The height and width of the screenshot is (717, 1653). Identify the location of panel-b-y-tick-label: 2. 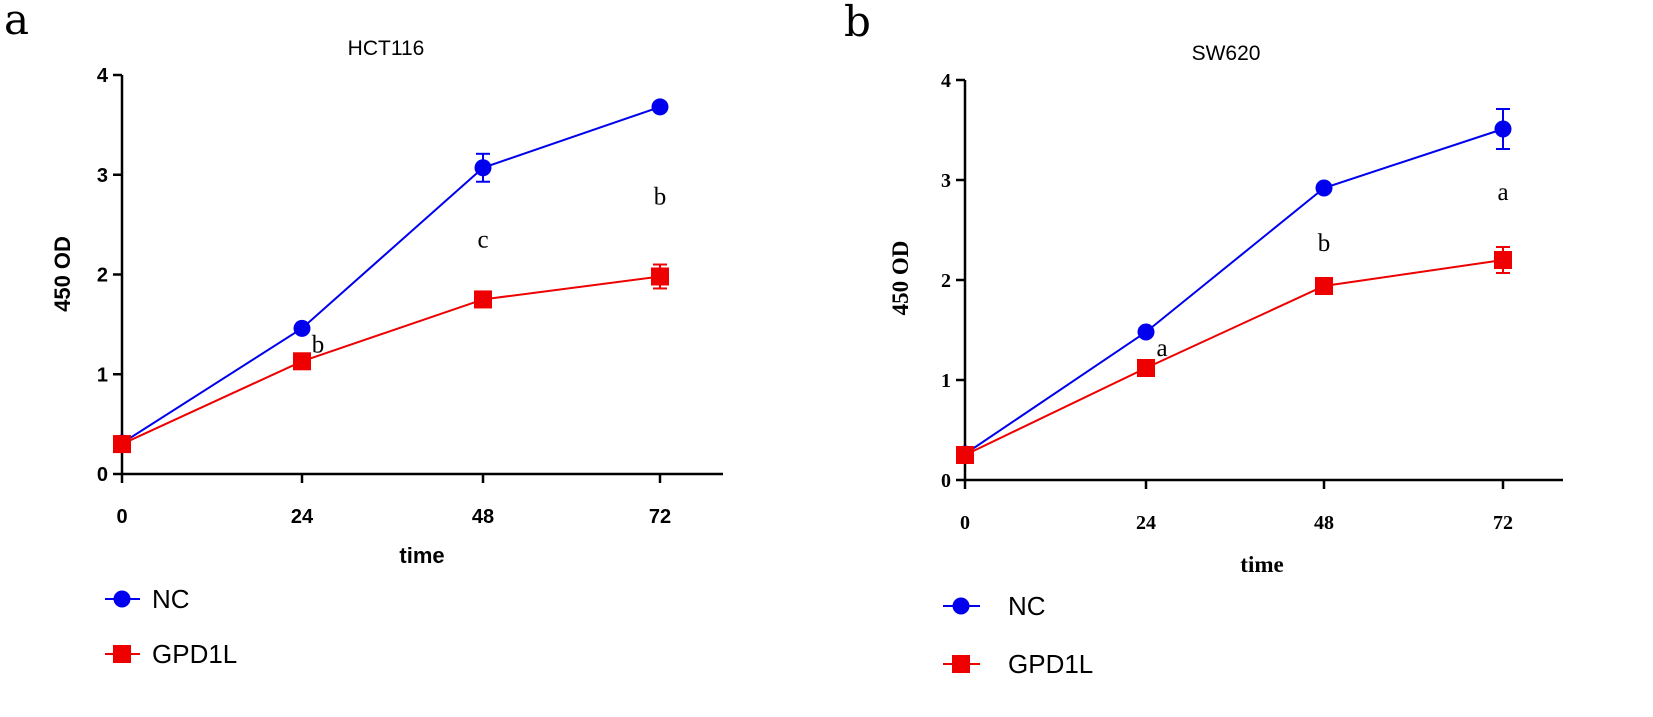
(946, 281).